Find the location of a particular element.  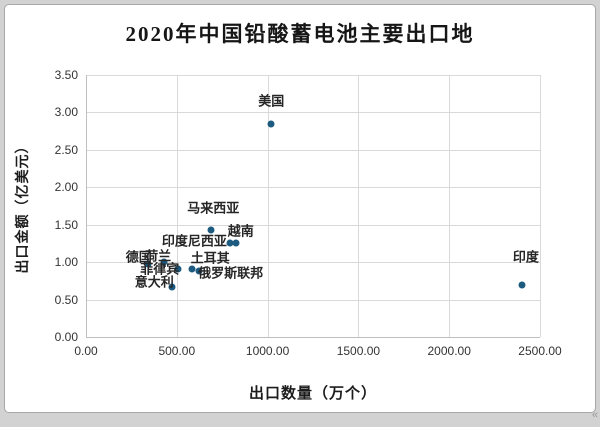

y-axis-title: 出口金额（亿美元） is located at coordinates (22, 206).